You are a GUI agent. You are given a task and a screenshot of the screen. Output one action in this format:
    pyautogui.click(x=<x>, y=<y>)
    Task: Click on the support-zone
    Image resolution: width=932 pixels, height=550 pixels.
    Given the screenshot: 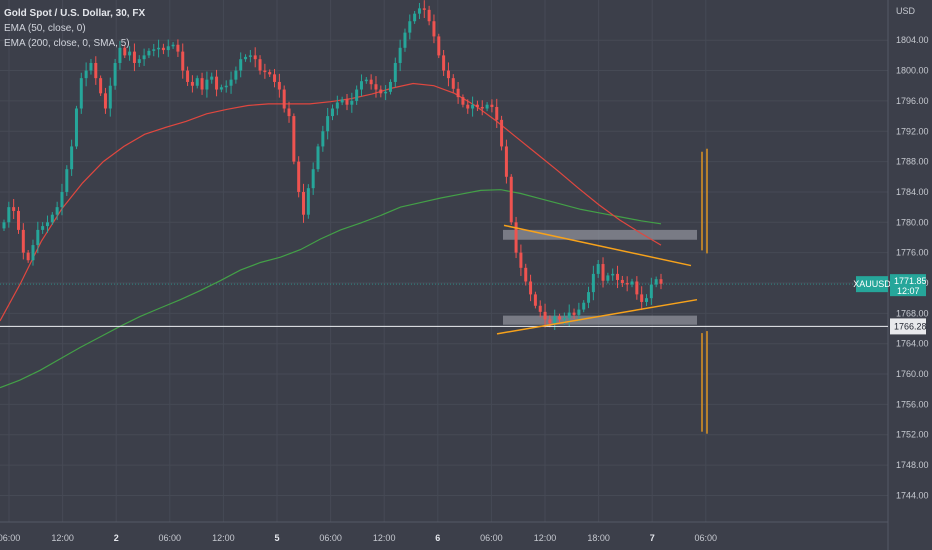 What is the action you would take?
    pyautogui.click(x=600, y=320)
    